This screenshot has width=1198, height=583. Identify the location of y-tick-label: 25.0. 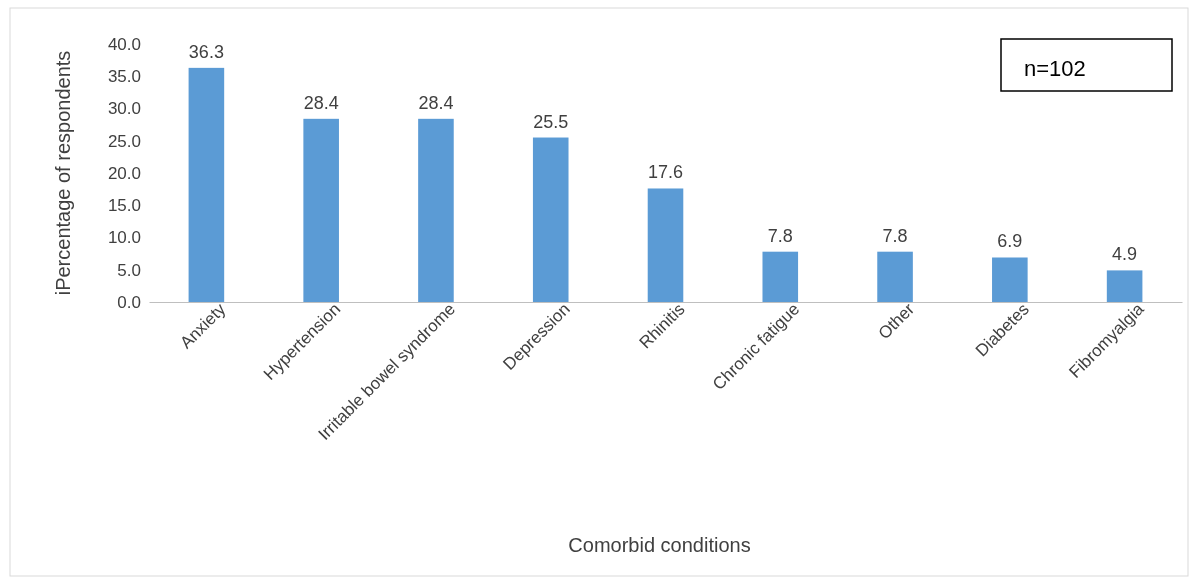
(124, 141).